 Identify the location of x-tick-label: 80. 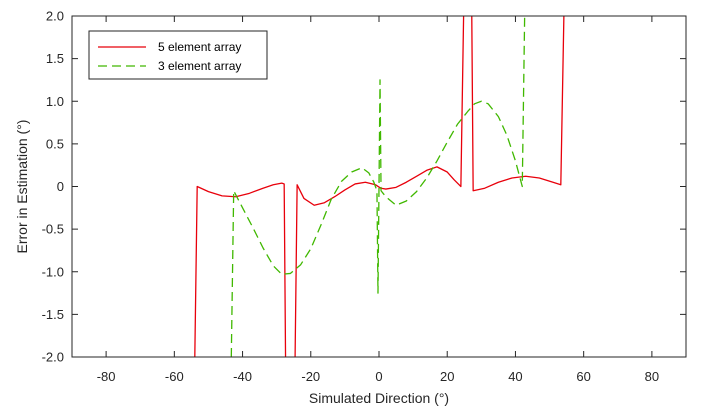
(652, 376).